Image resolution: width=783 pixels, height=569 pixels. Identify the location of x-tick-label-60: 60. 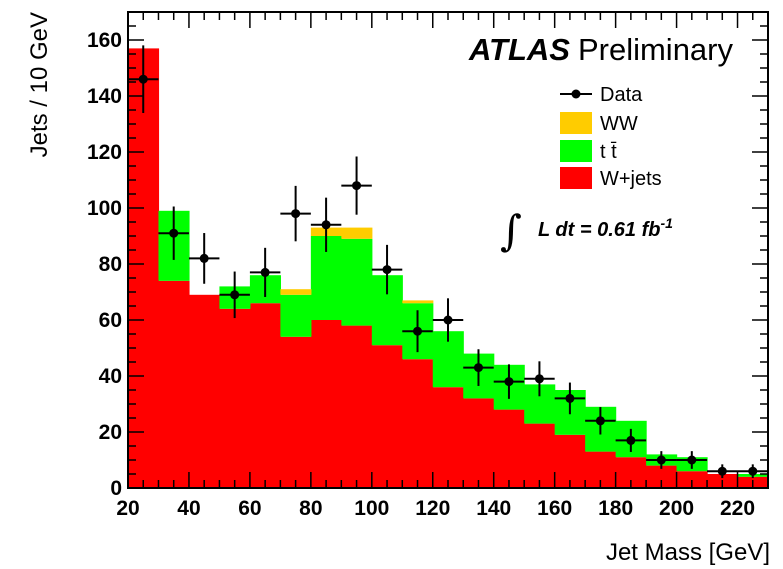
(249, 508).